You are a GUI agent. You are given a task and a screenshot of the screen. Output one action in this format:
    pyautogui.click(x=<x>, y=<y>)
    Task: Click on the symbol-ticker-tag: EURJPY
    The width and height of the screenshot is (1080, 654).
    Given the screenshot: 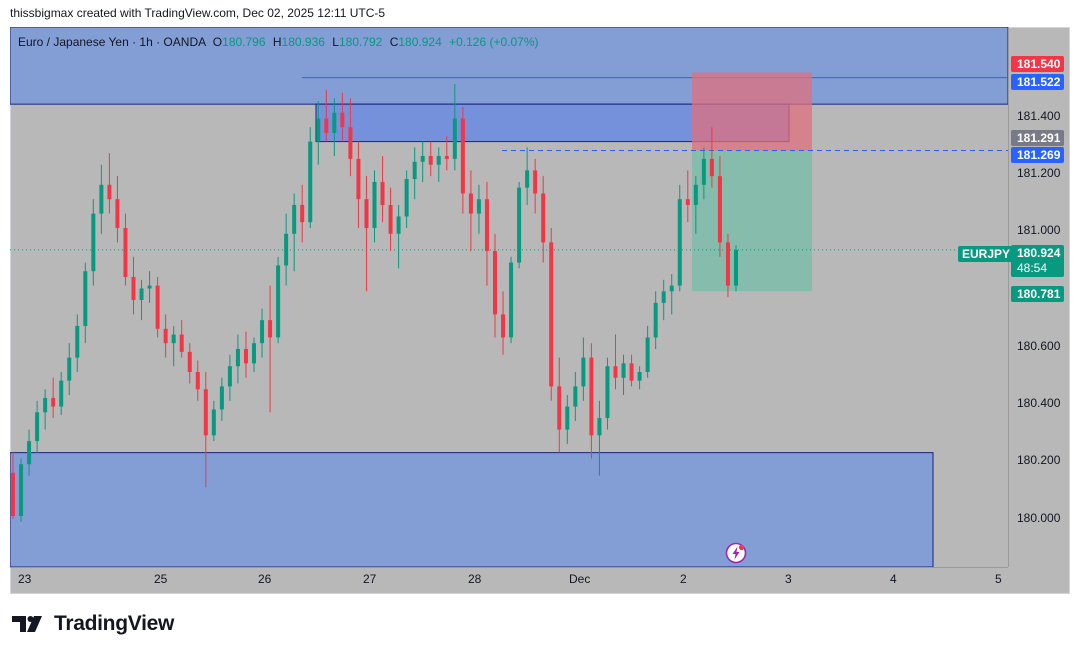 What is the action you would take?
    pyautogui.click(x=986, y=254)
    